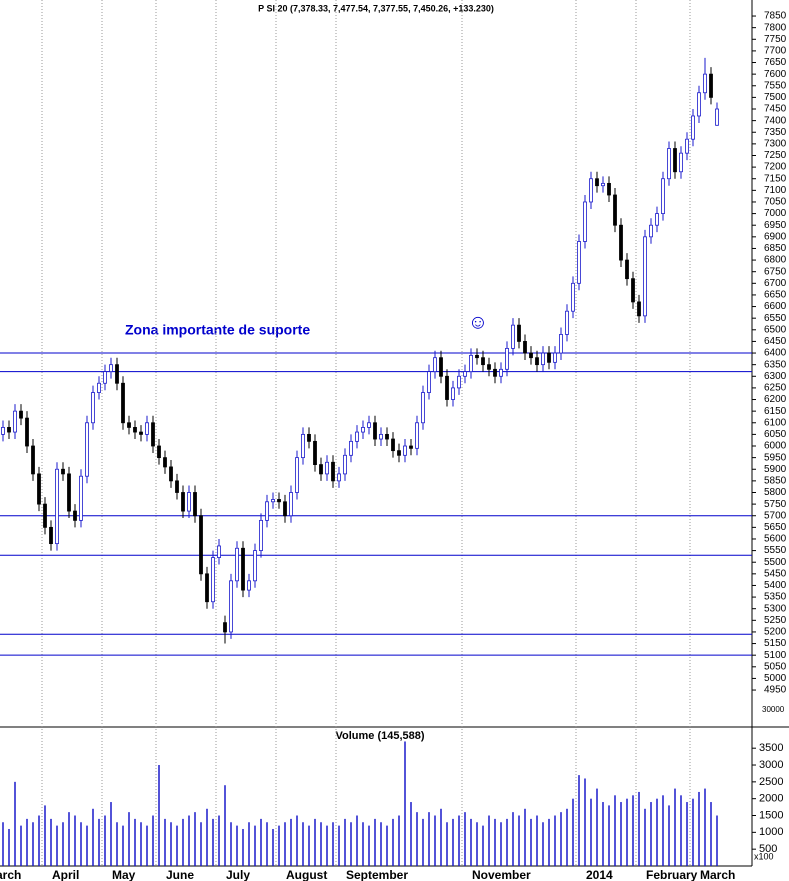 Image resolution: width=789 pixels, height=881 pixels. I want to click on x-tick-label: November, so click(501, 874).